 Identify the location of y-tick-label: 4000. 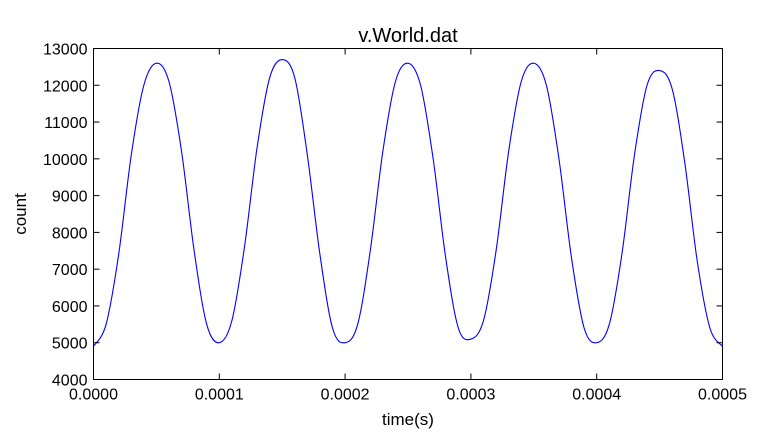
(70, 381).